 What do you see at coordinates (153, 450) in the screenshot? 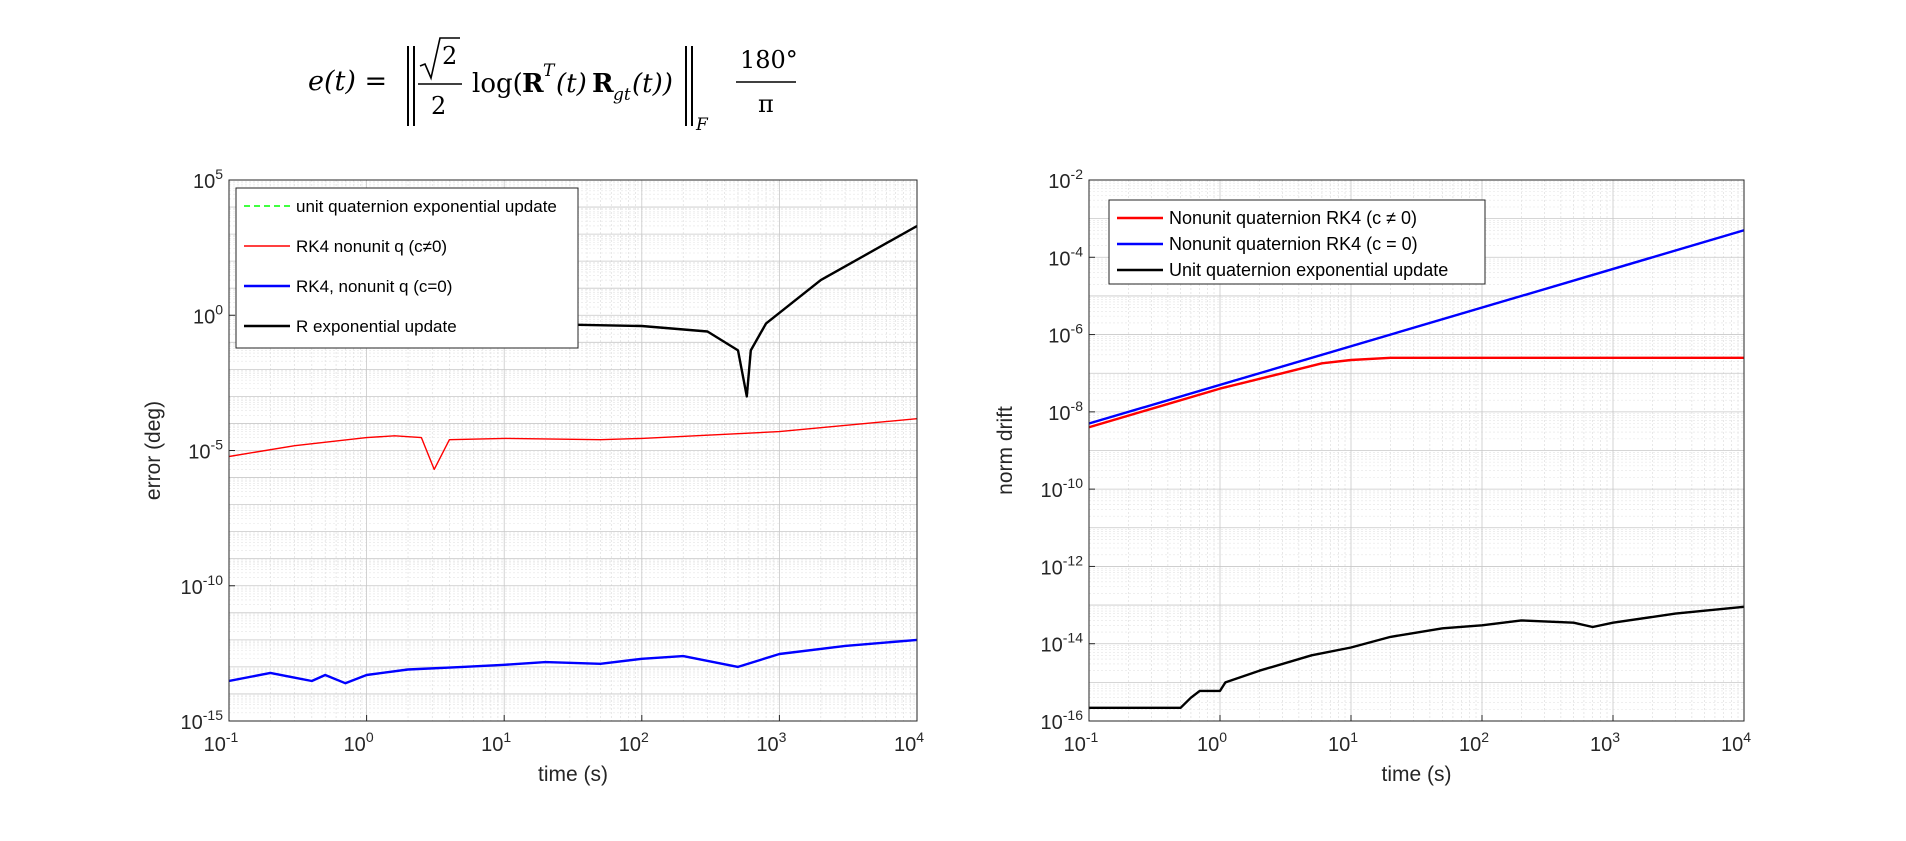
I see `y-axis-label: error (deg)` at bounding box center [153, 450].